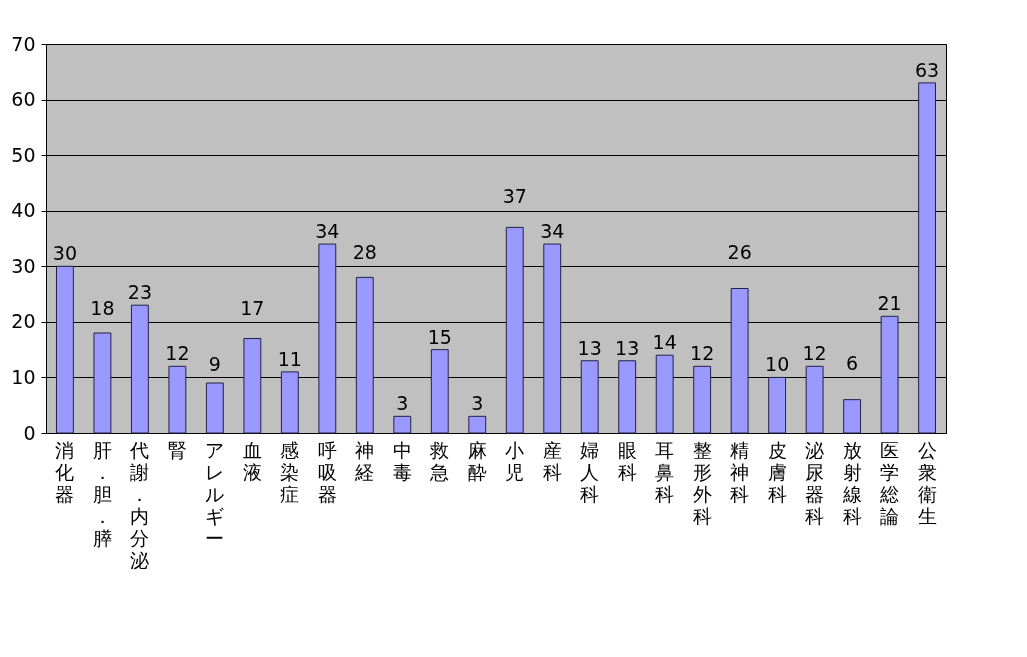 The image size is (1027, 657). Describe the element at coordinates (102, 307) in the screenshot. I see `data-label: 18` at that location.